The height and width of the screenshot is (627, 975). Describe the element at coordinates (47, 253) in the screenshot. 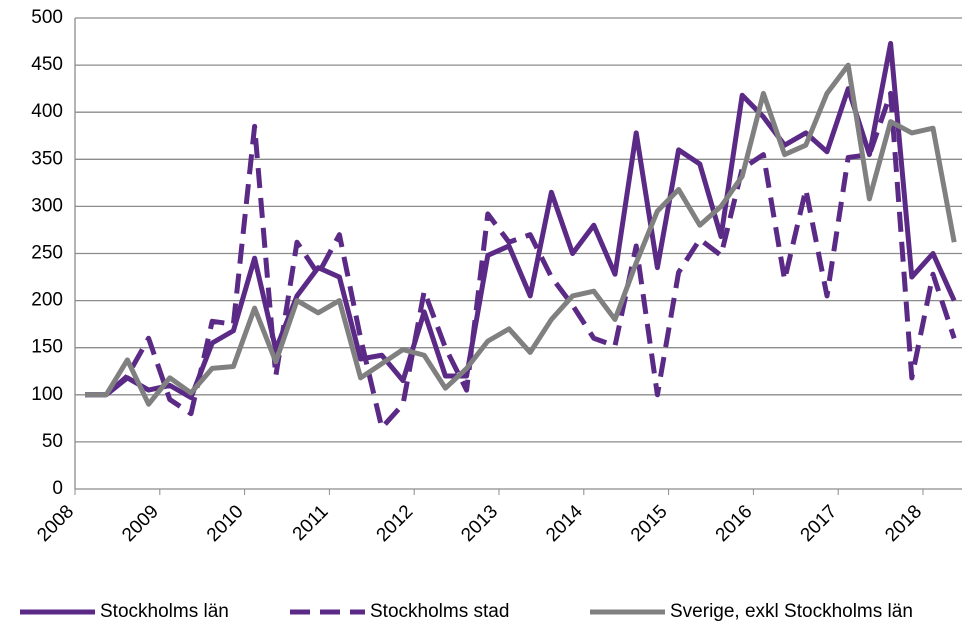

I see `y-tick-label: 250` at that location.